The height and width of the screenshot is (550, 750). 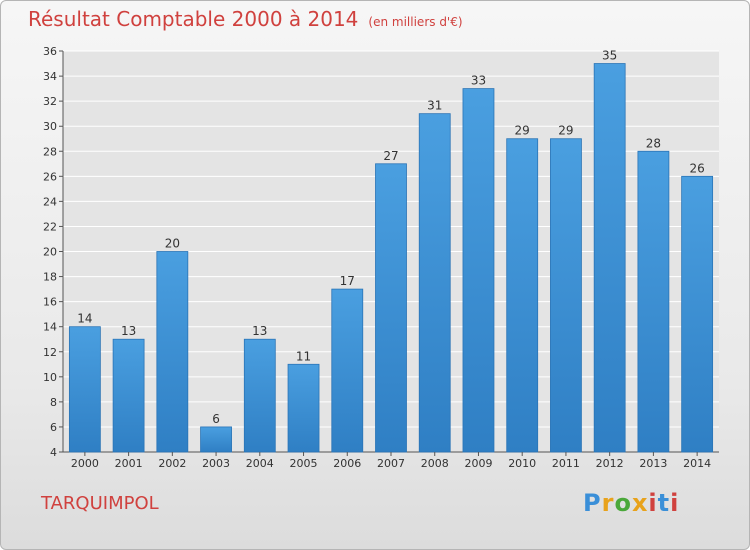 I want to click on logo-letter: x, so click(x=640, y=503).